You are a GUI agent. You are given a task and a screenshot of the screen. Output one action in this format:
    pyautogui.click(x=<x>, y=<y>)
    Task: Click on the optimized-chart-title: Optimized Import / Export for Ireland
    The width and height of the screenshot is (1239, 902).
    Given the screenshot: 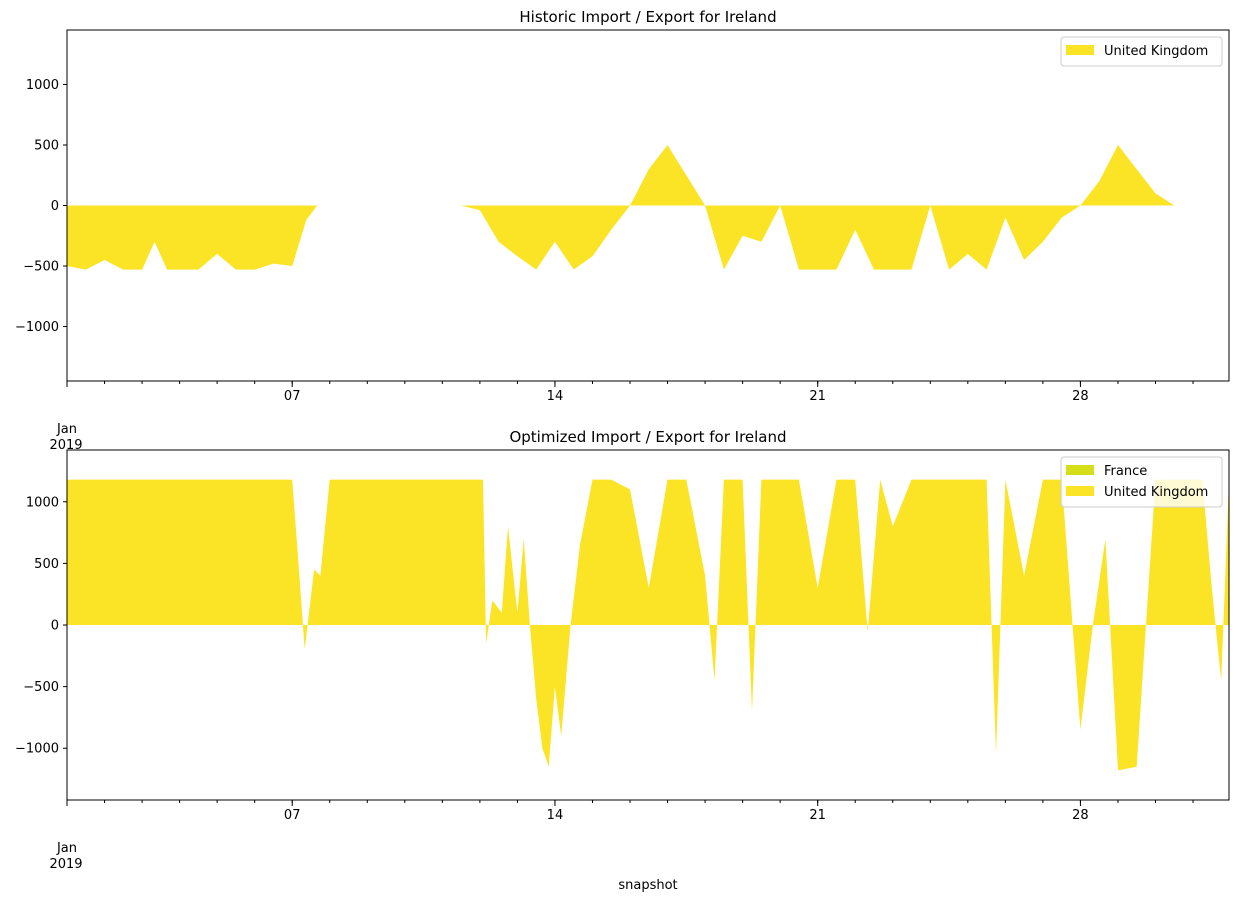 What is the action you would take?
    pyautogui.click(x=647, y=437)
    